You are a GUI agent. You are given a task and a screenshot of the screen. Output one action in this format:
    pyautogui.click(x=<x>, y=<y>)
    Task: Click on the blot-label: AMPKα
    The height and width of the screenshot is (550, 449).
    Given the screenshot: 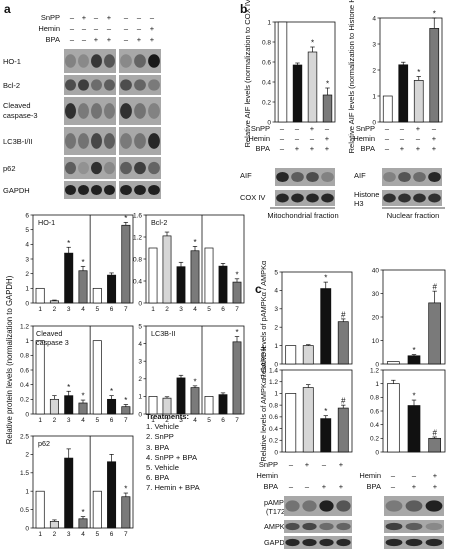 What is the action you would take?
    pyautogui.click(x=277, y=526)
    